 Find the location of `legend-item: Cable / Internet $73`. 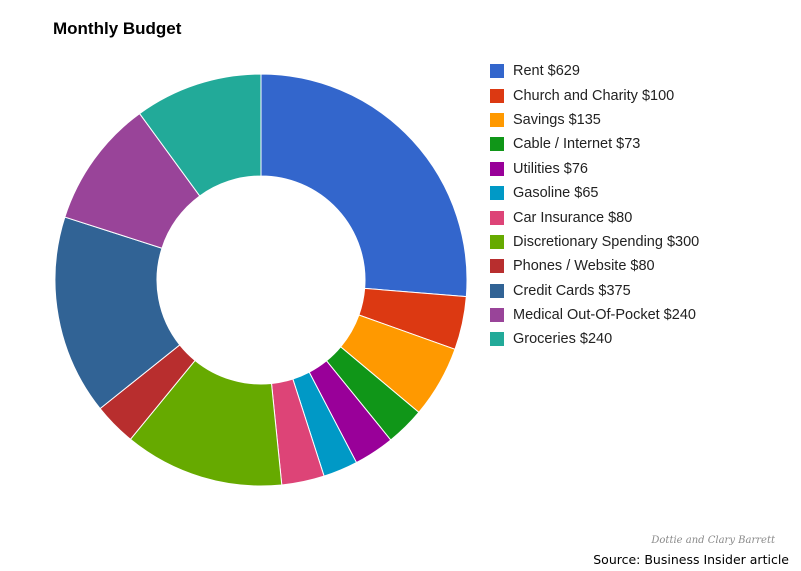

legend-item: Cable / Internet $73 is located at coordinates (594, 144).